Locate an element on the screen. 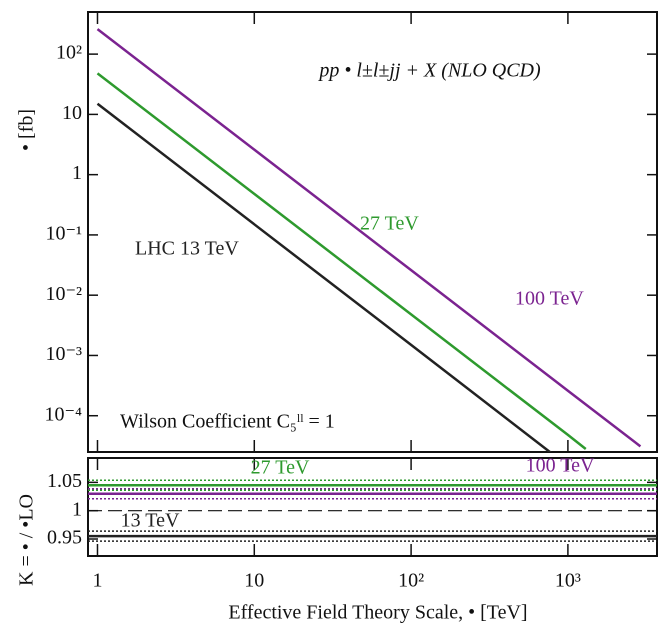 This screenshot has width=667, height=635. x-tick-label: 1 is located at coordinates (97, 581).